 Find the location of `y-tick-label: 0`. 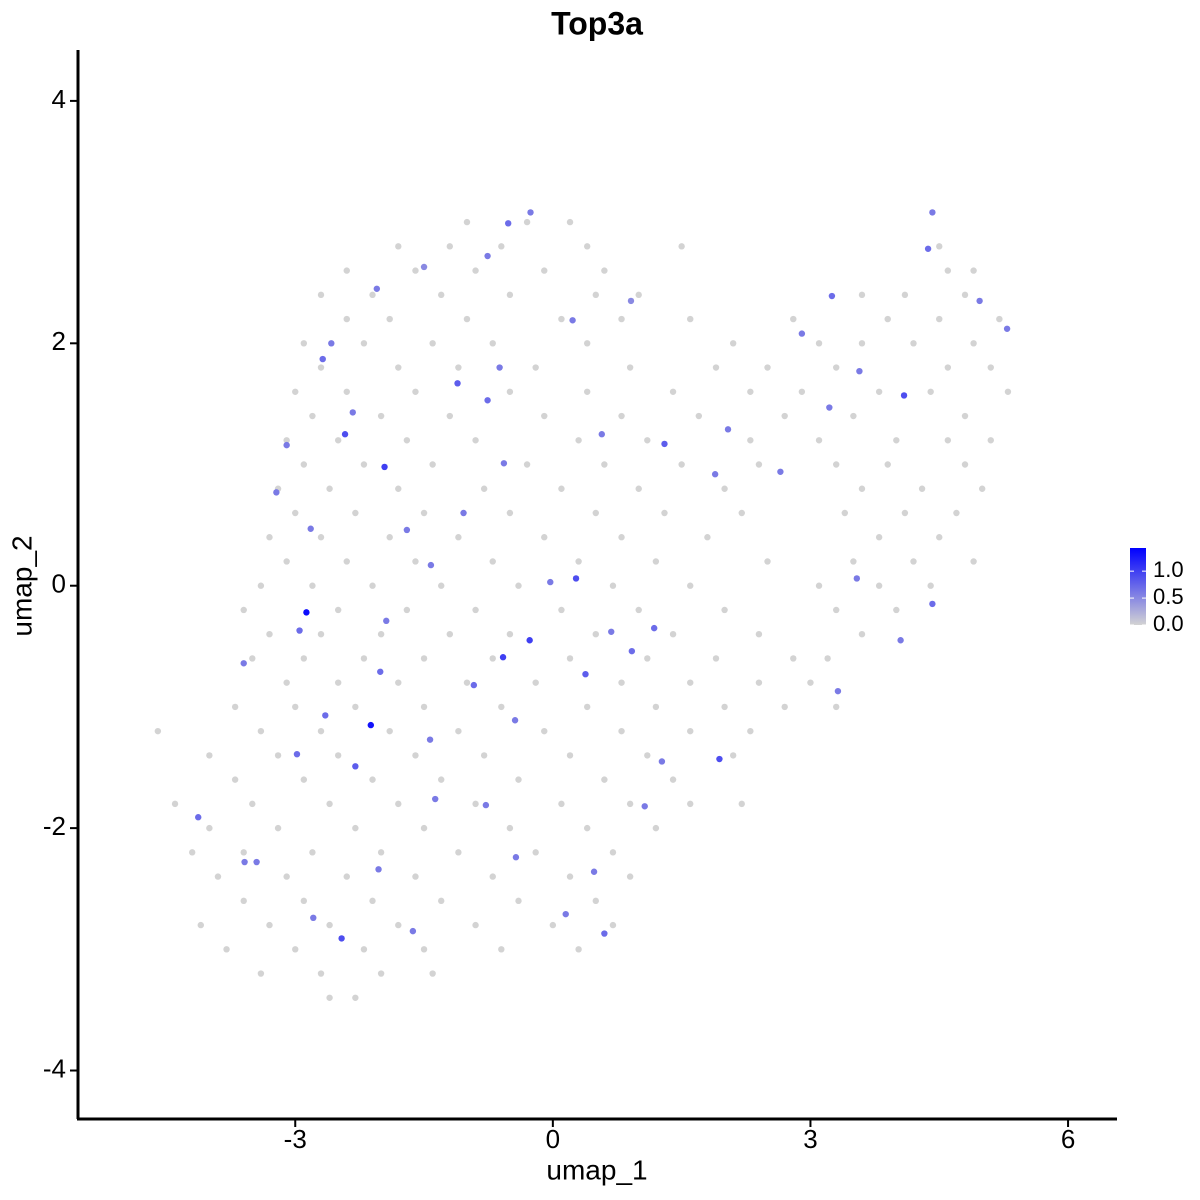

y-tick-label: 0 is located at coordinates (59, 584).